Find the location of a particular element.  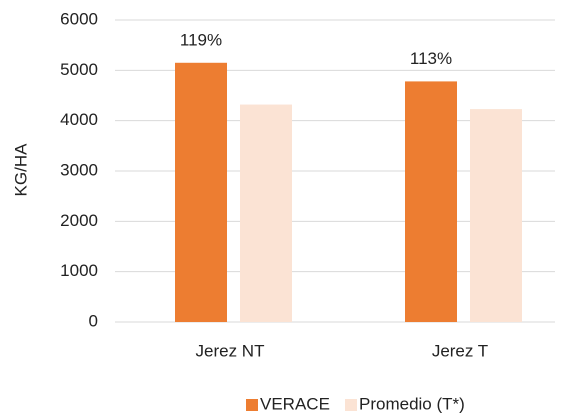

y-tick-label: 3000 is located at coordinates (79, 169).